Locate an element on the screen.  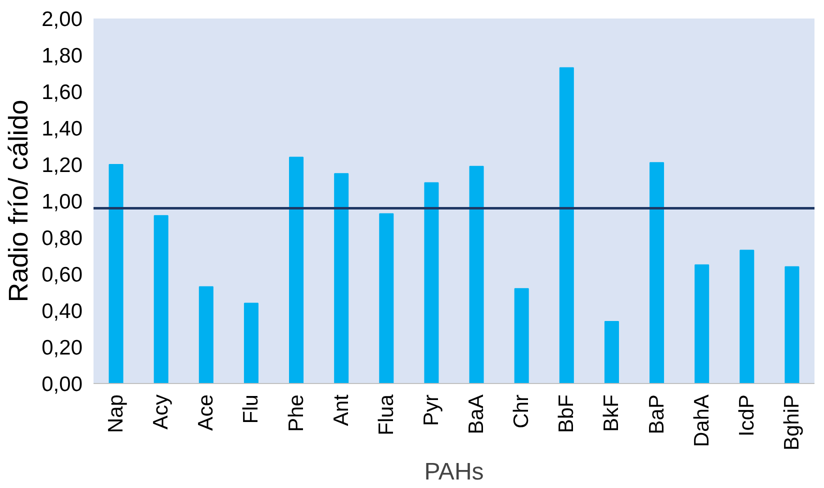
x-tick-label: Ace is located at coordinates (206, 412).